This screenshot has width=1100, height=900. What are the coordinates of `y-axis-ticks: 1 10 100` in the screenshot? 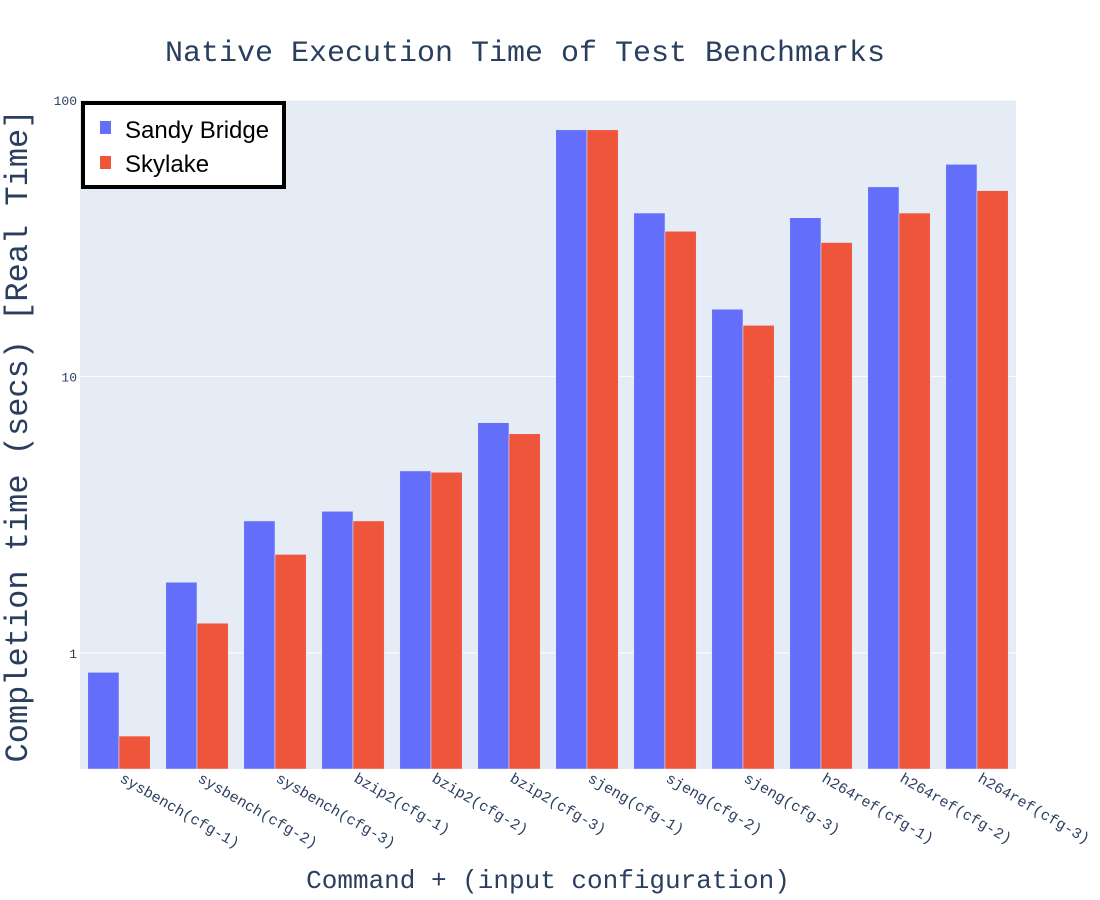 It's located at (66, 378).